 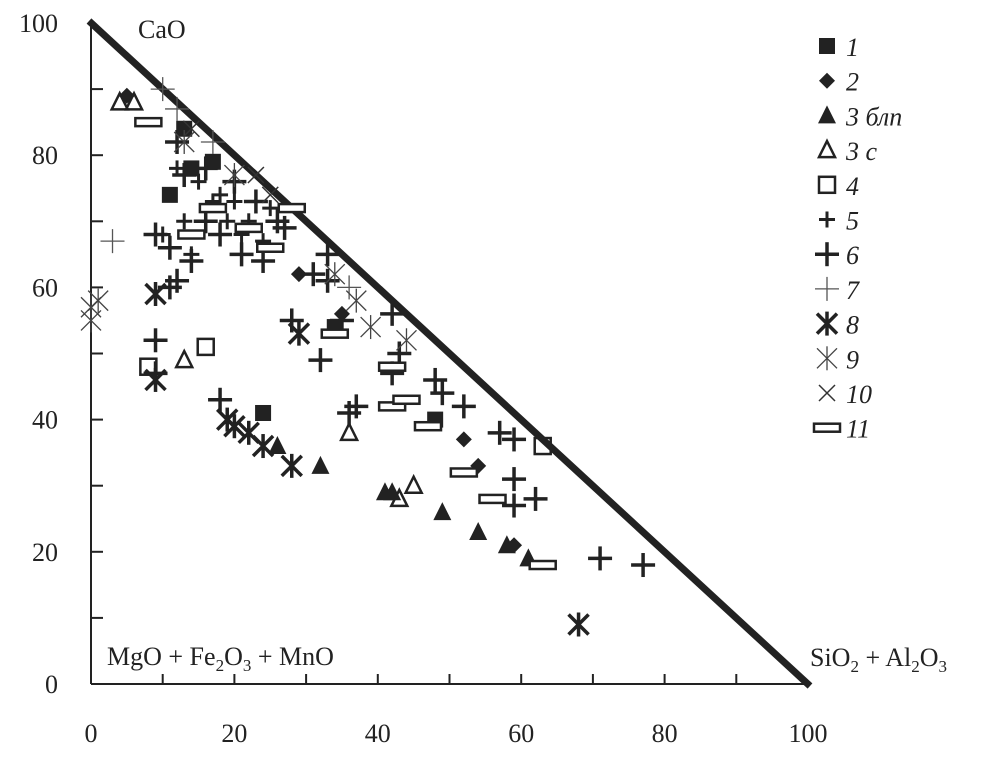 What do you see at coordinates (858, 429) in the screenshot?
I see `legend-label: 11` at bounding box center [858, 429].